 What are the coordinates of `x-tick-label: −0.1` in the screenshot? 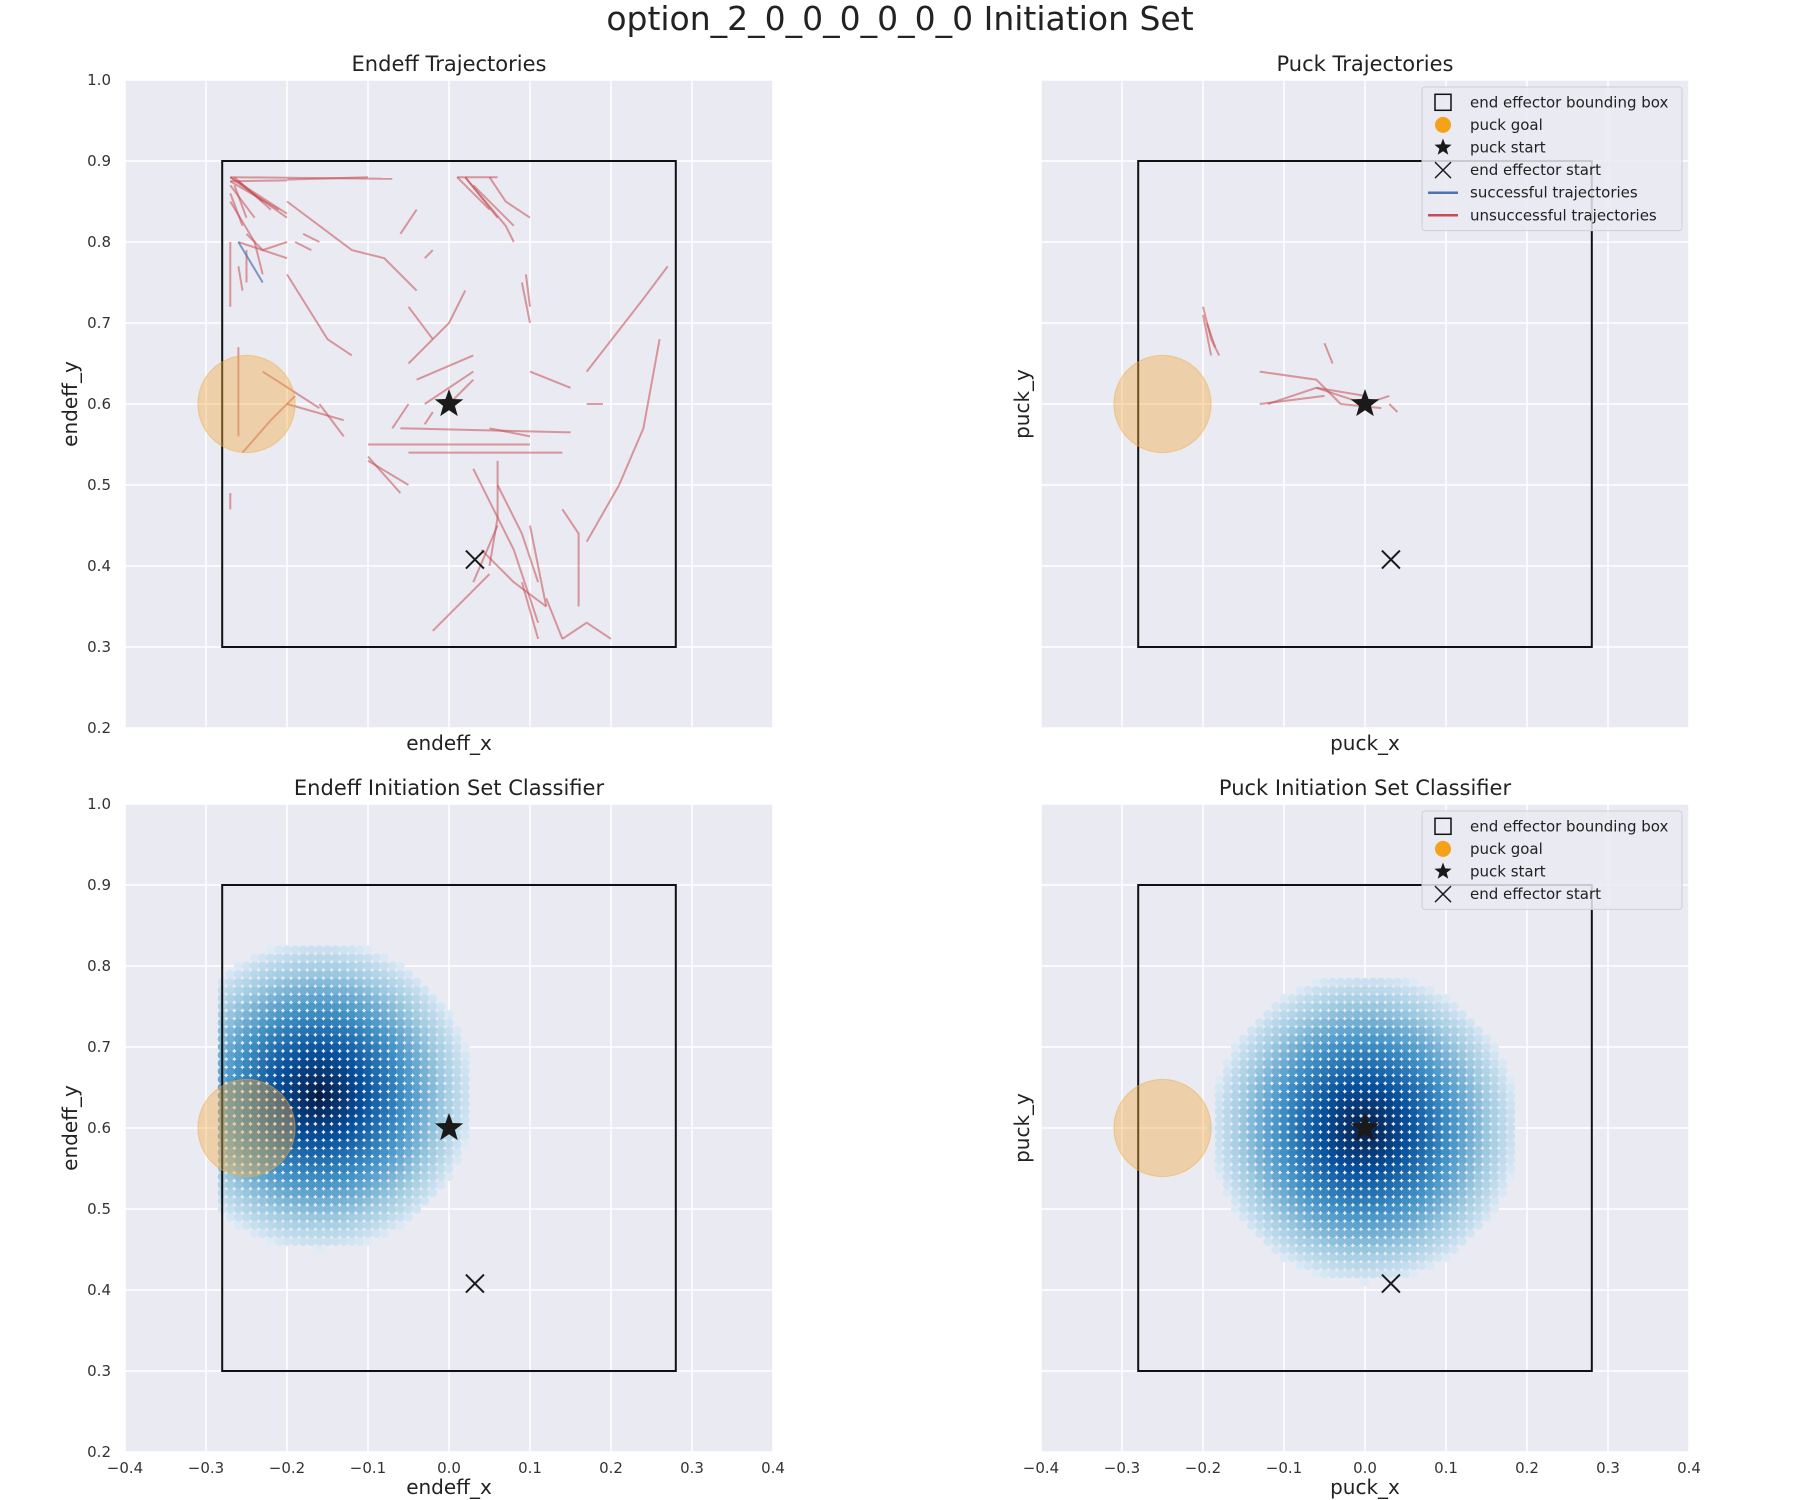 It's located at (1284, 1468).